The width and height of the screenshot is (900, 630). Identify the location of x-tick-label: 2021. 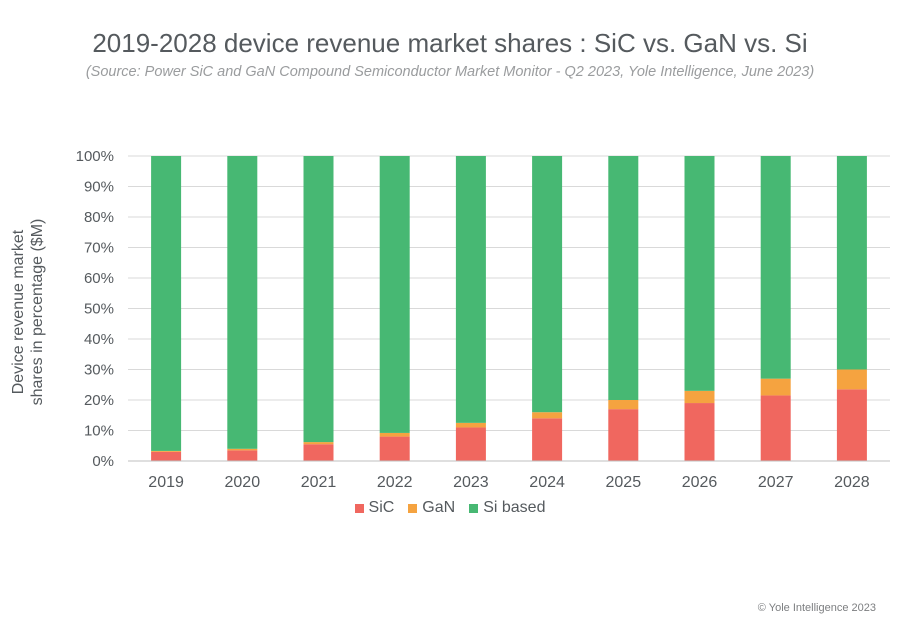
(319, 482).